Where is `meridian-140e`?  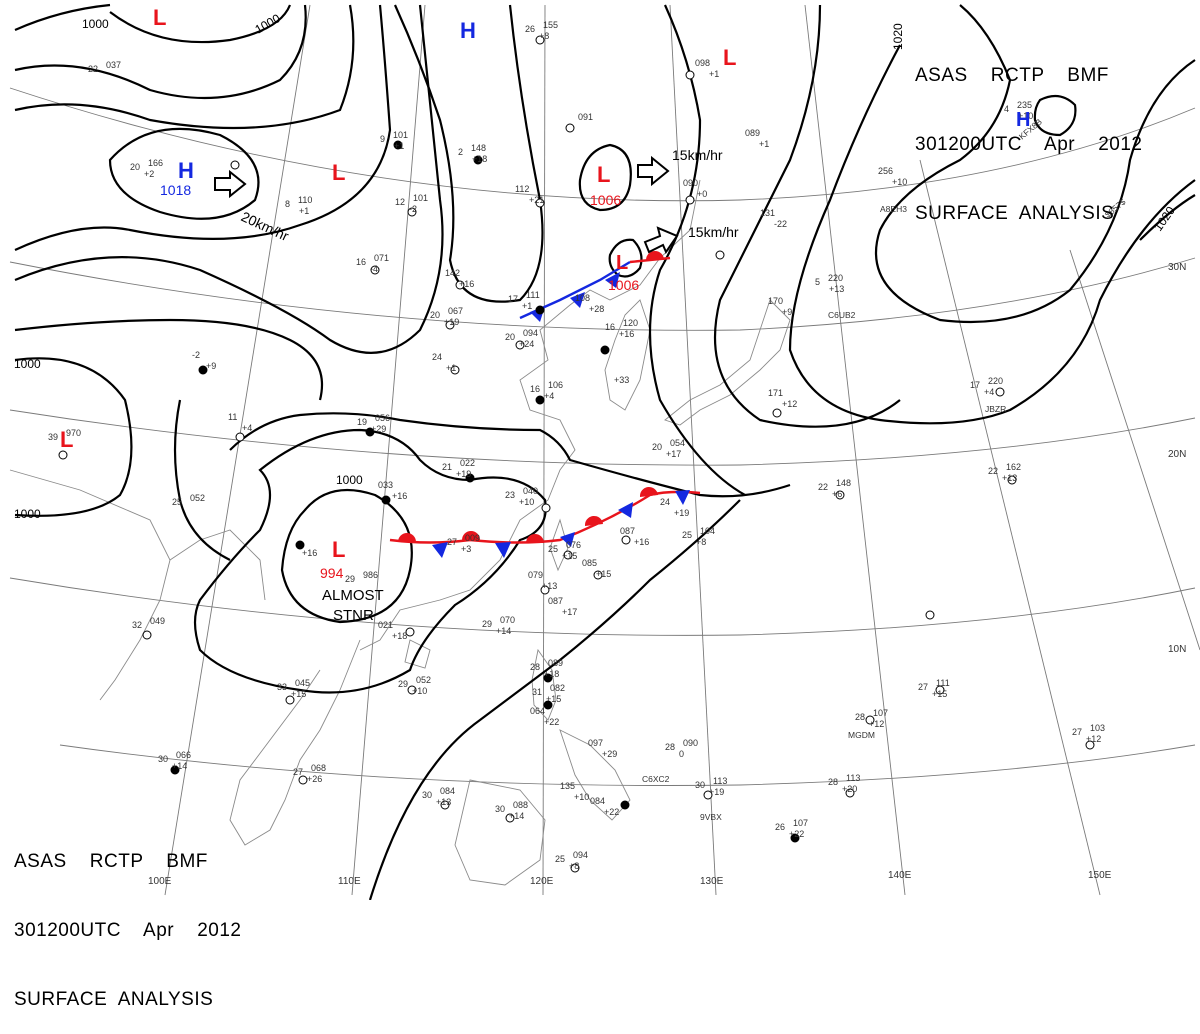
meridian-140e is located at coordinates (855, 450).